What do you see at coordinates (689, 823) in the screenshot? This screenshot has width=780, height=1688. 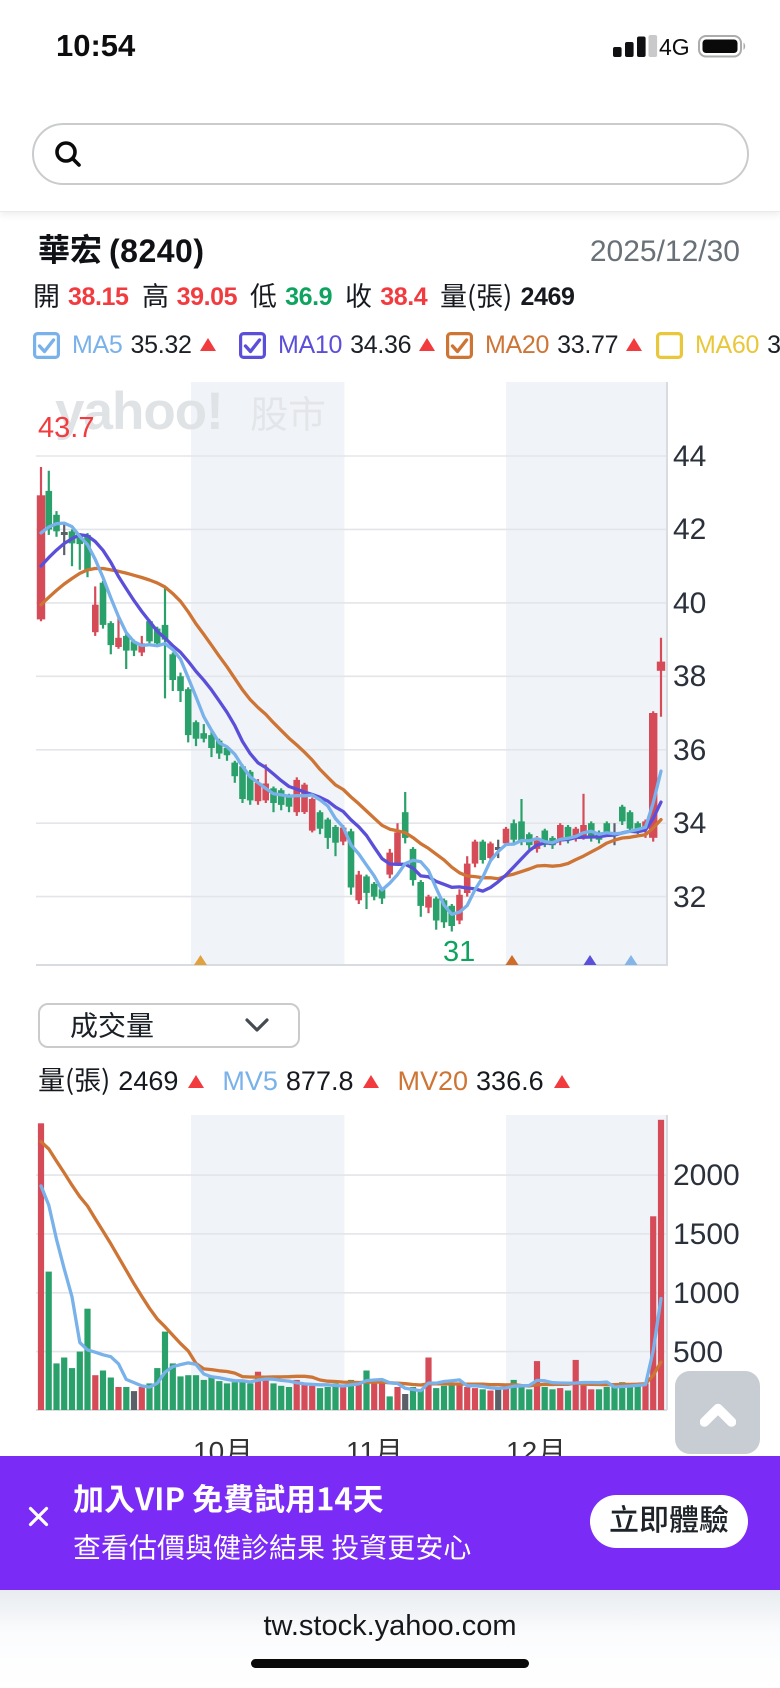 I see `svg-text: 34` at bounding box center [689, 823].